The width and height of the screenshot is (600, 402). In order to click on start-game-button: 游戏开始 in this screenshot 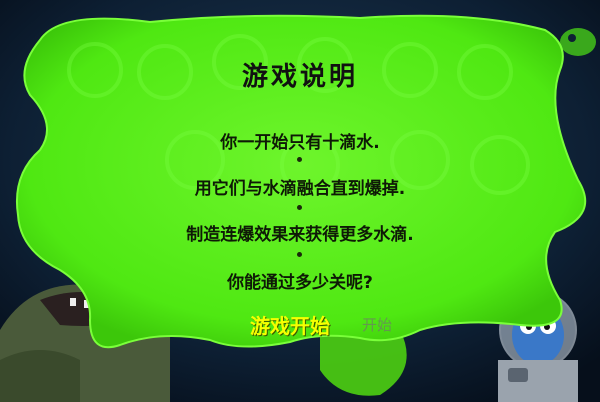, I will do `click(290, 324)`.